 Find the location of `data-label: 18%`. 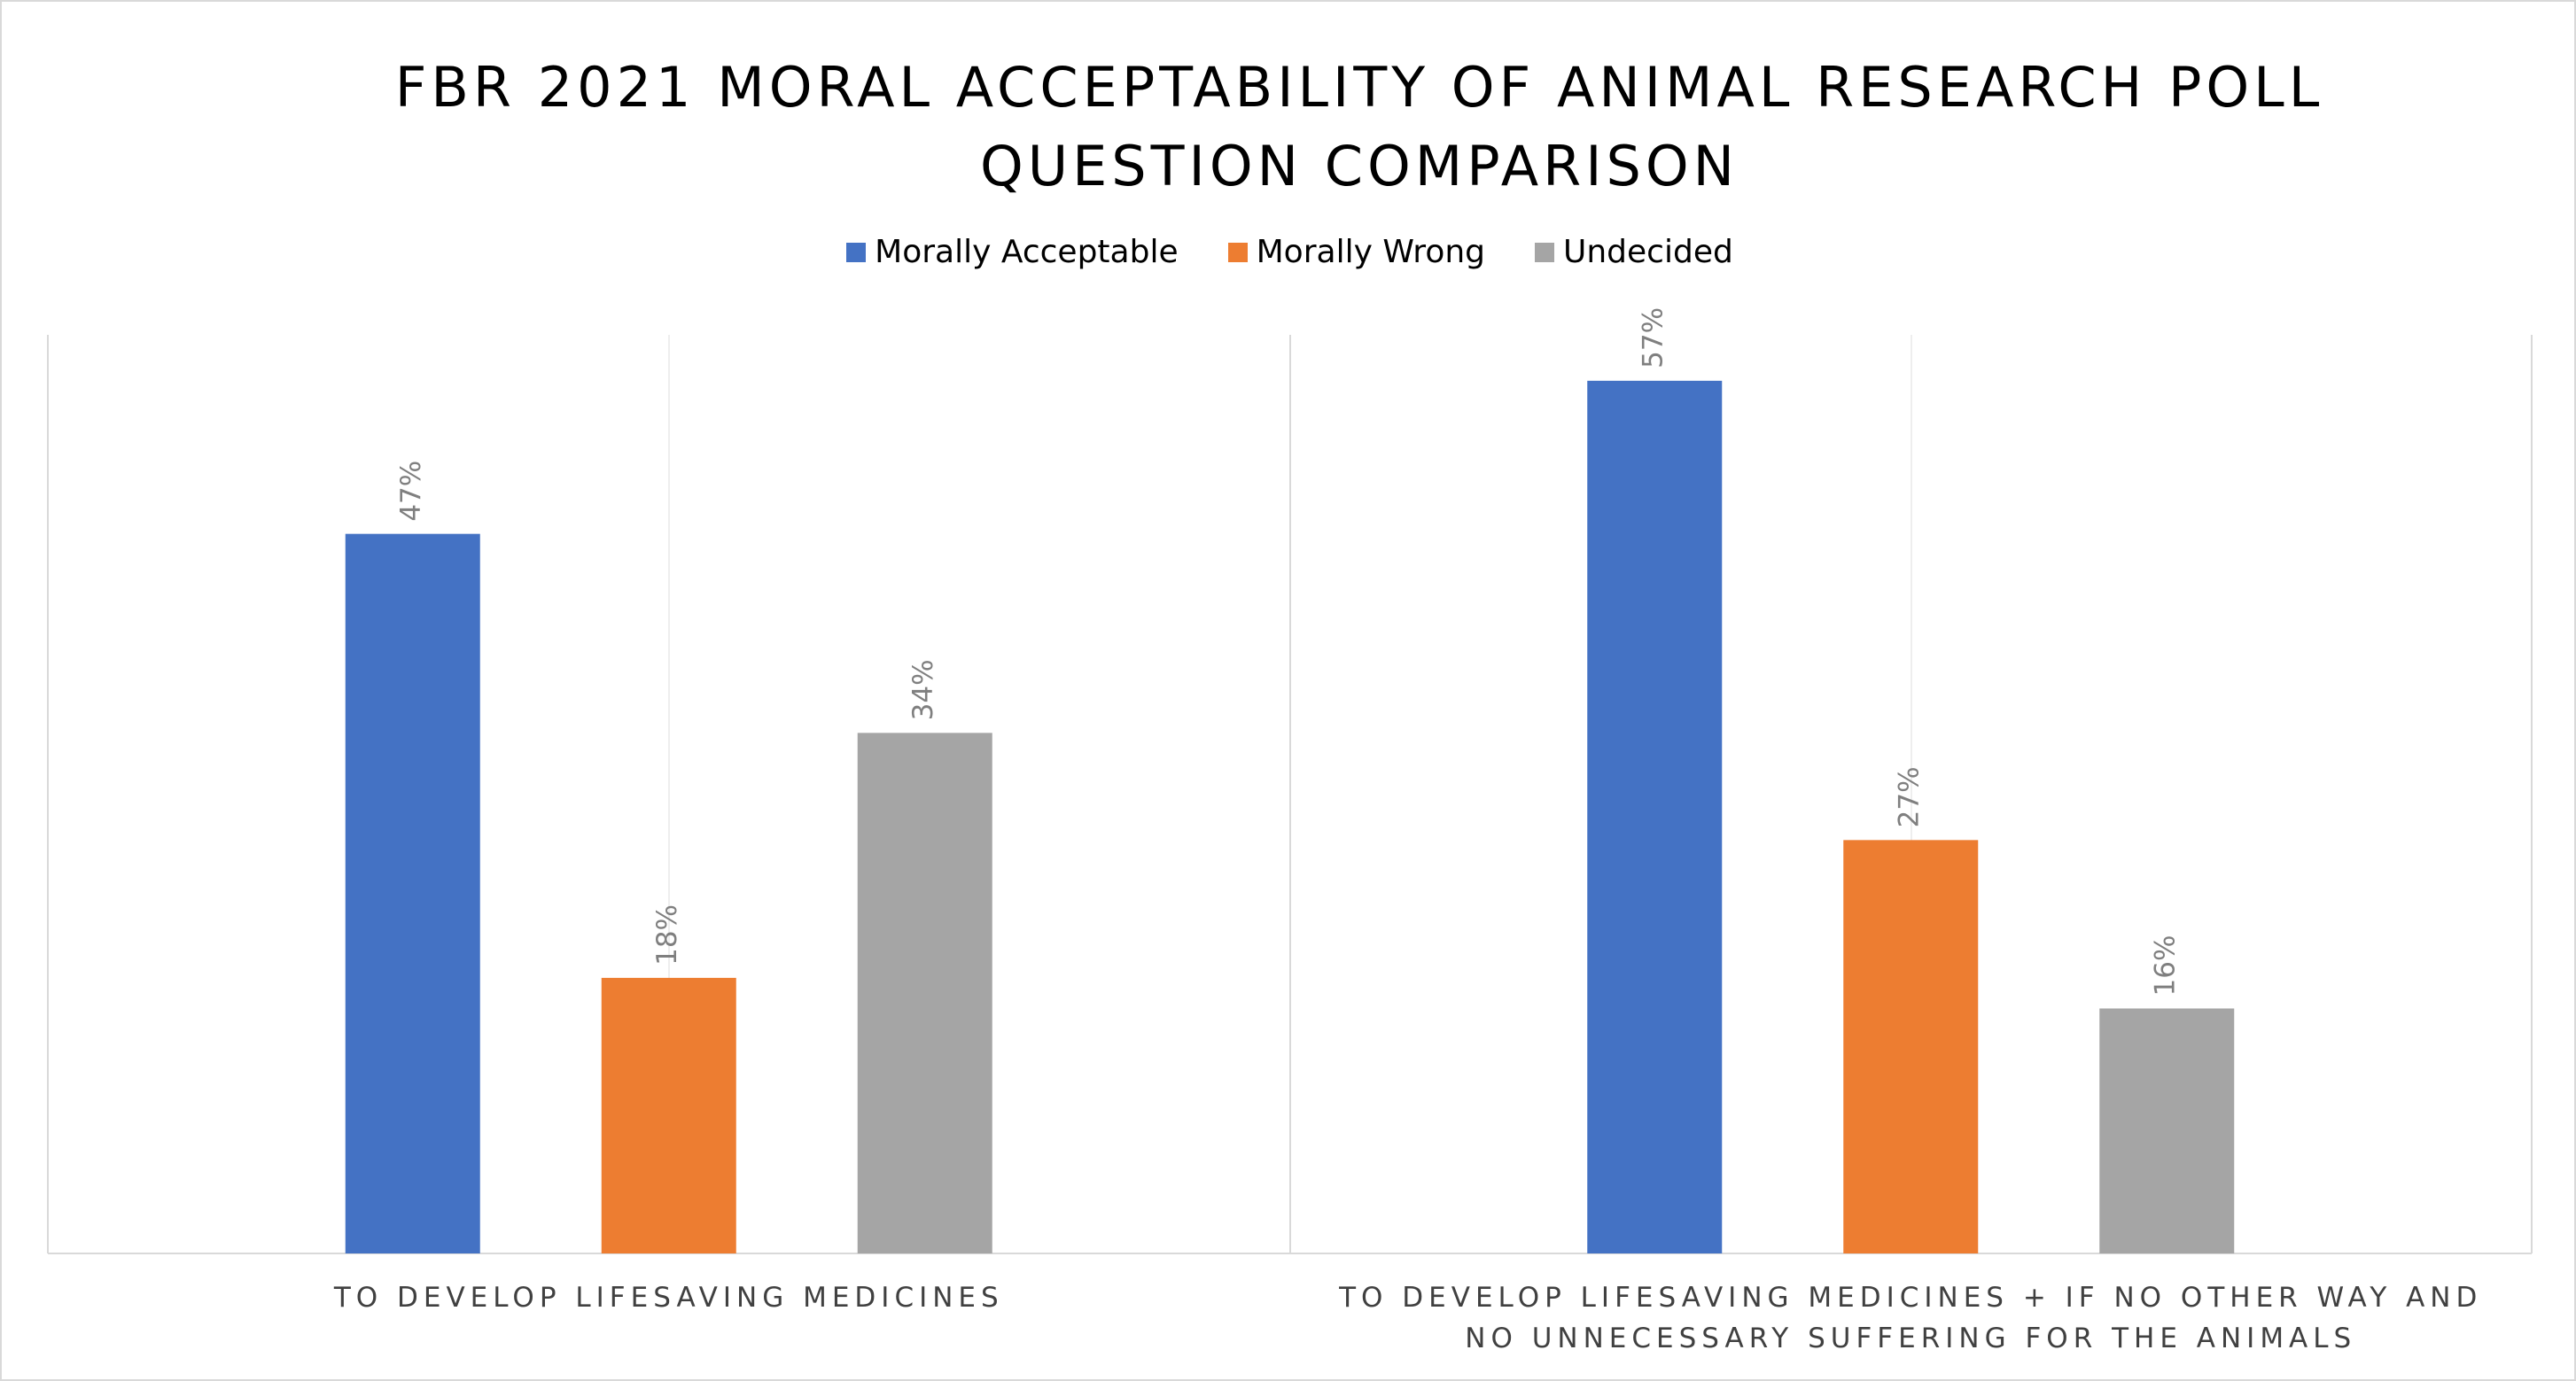

data-label: 18% is located at coordinates (667, 935).